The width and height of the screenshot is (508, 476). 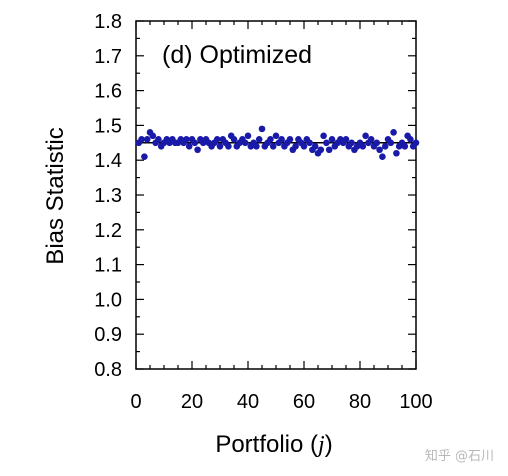 What do you see at coordinates (273, 444) in the screenshot?
I see `x-axis-title: Portfolio (j)` at bounding box center [273, 444].